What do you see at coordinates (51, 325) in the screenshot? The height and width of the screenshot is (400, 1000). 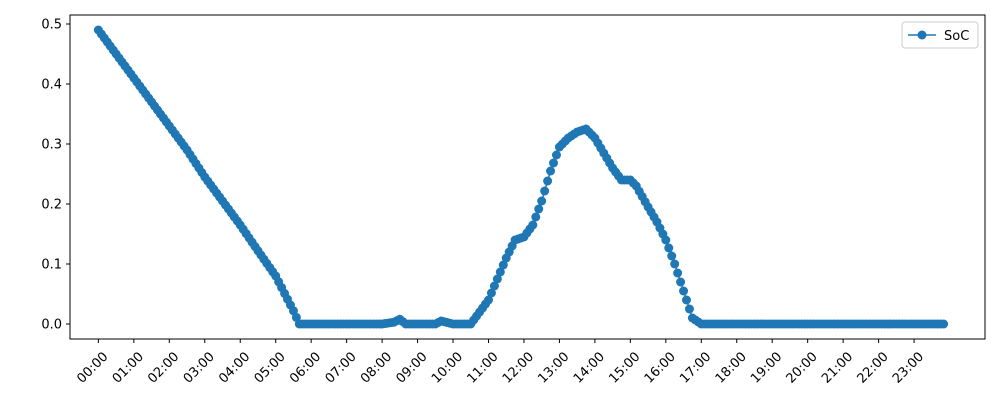 I see `y-tick-label: 0.0` at bounding box center [51, 325].